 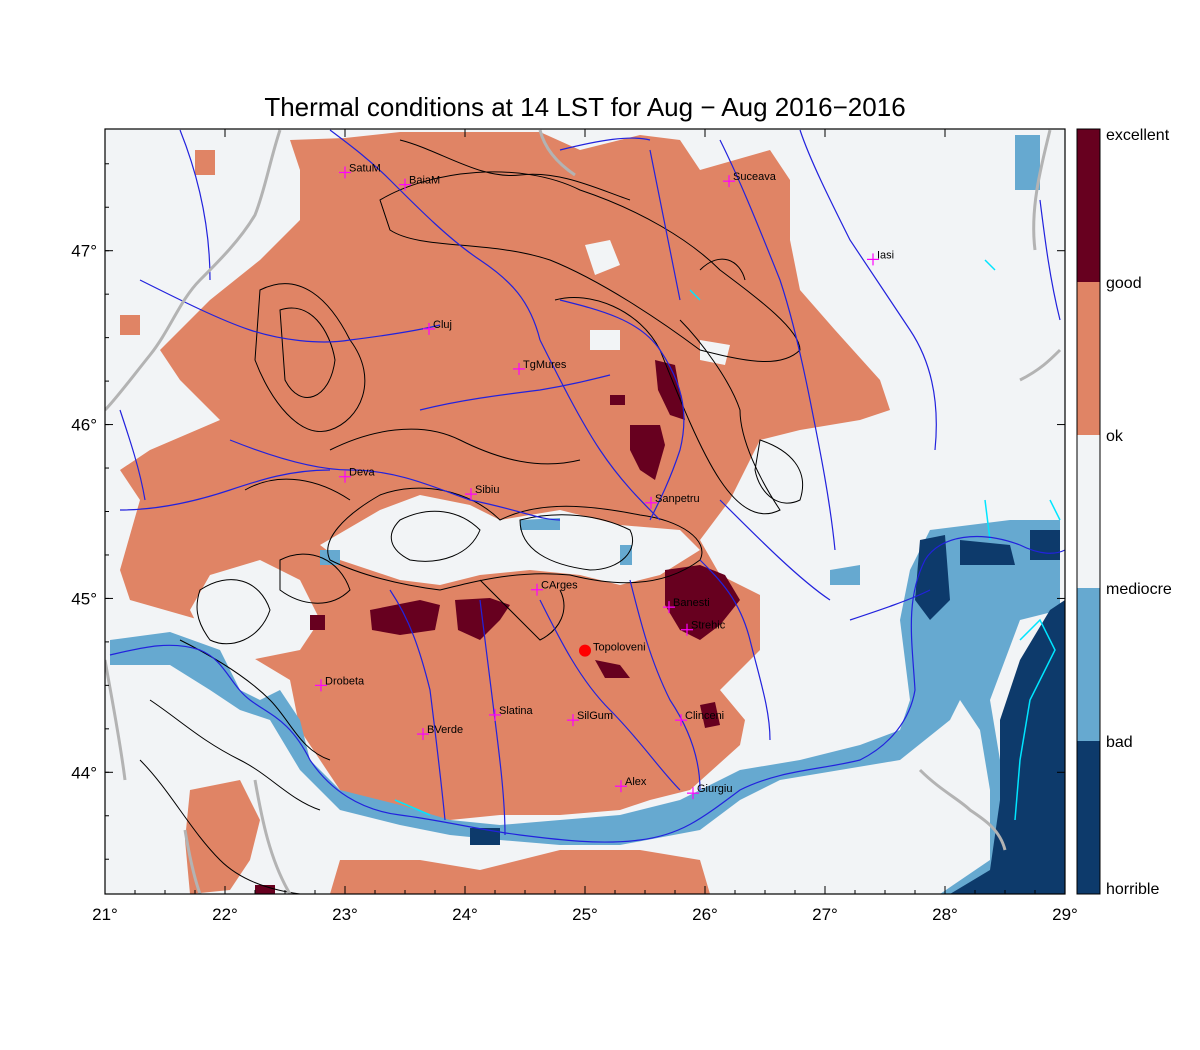 I want to click on topoloveni-label: Topoloveni, so click(x=619, y=648).